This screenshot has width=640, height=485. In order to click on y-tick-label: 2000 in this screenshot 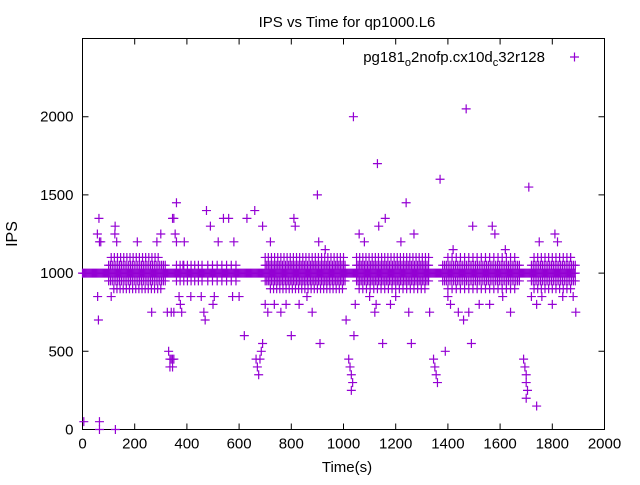, I will do `click(56, 117)`.